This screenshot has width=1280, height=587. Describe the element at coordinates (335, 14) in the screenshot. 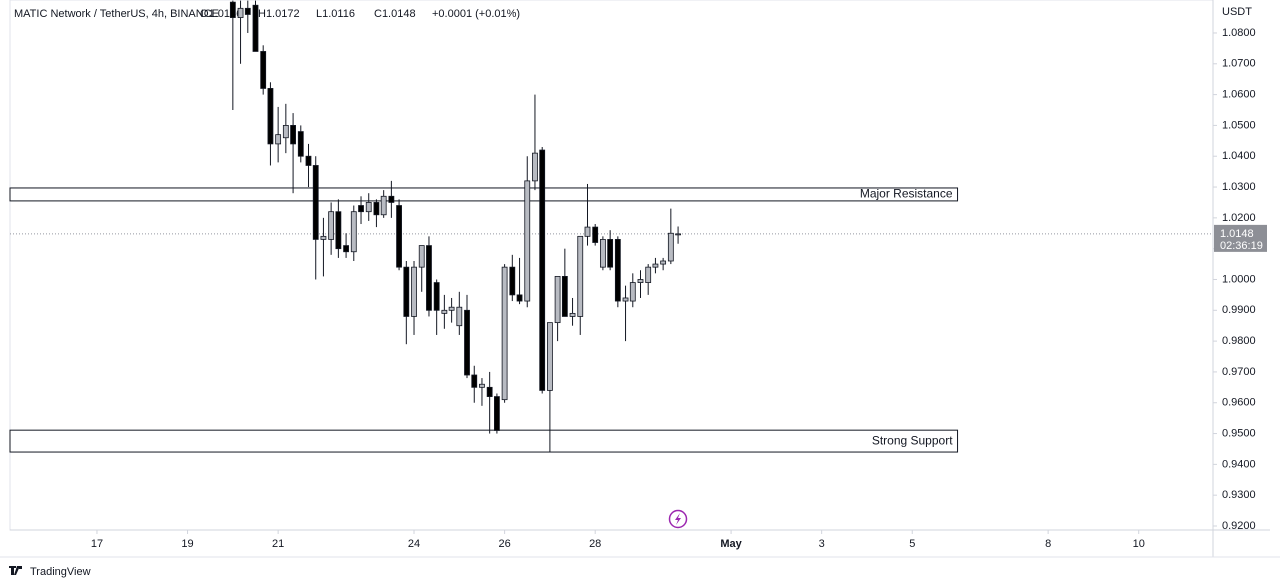

I see `ohlc-value: L1.0116` at that location.